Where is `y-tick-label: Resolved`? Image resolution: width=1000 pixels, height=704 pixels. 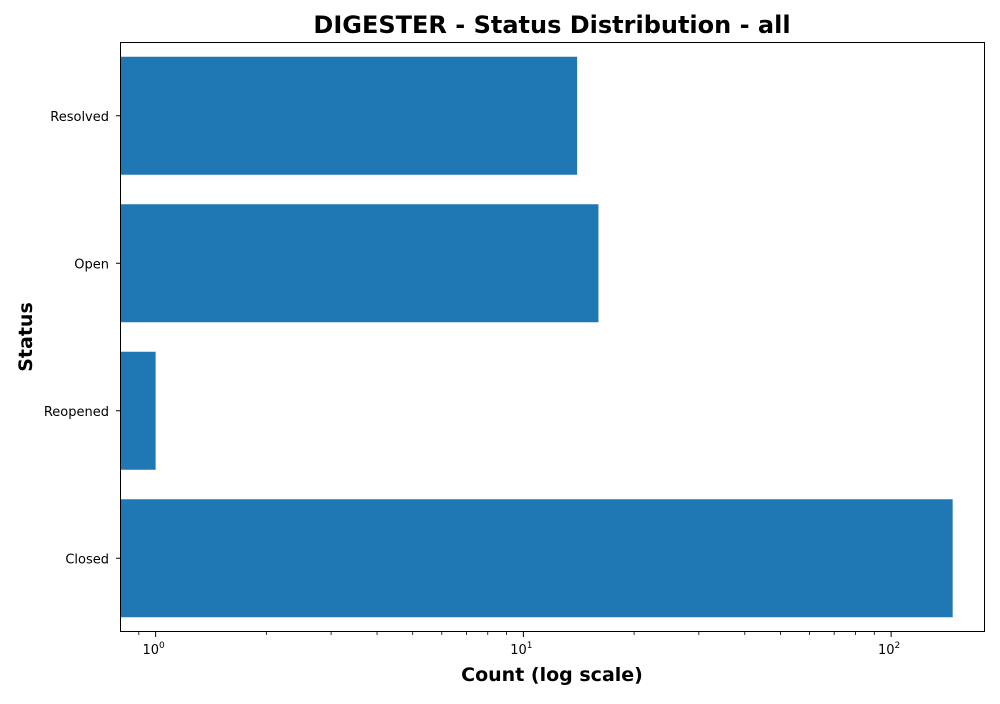 y-tick-label: Resolved is located at coordinates (79, 117).